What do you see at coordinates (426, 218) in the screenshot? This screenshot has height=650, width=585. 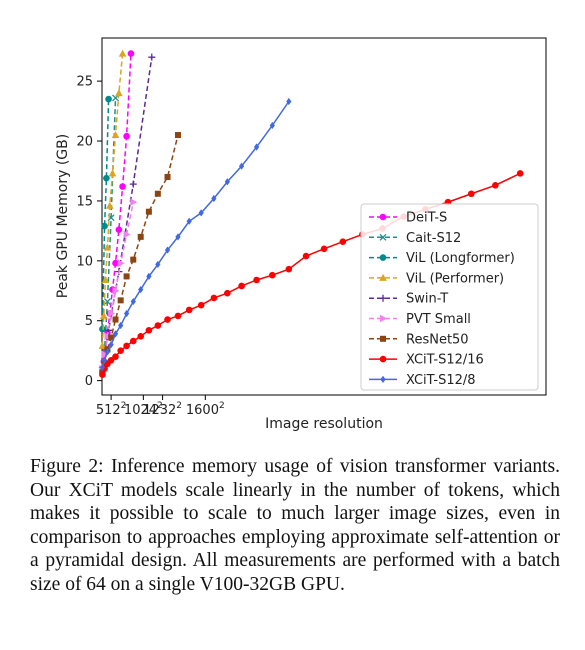 I see `legend-label: DeiT-S` at bounding box center [426, 218].